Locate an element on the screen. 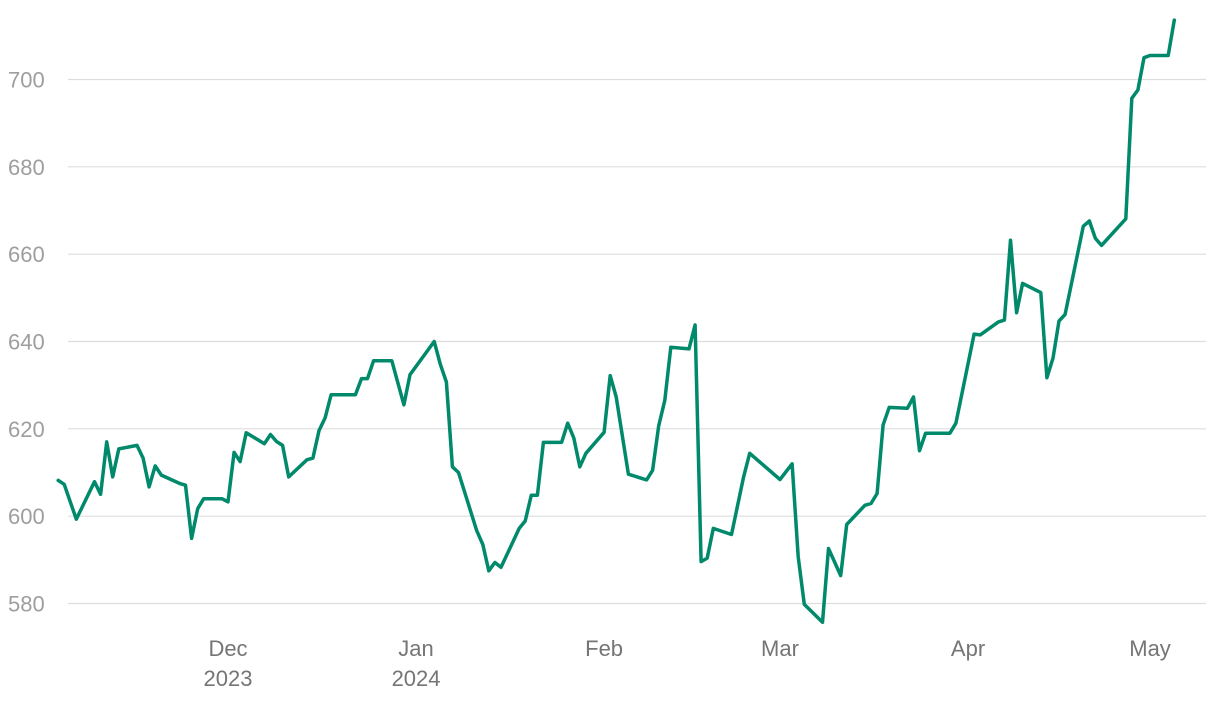 This screenshot has width=1220, height=702. x-axis-tick-labels: Dec 2023 Jan 2024 Feb Mar Apr May is located at coordinates (687, 663).